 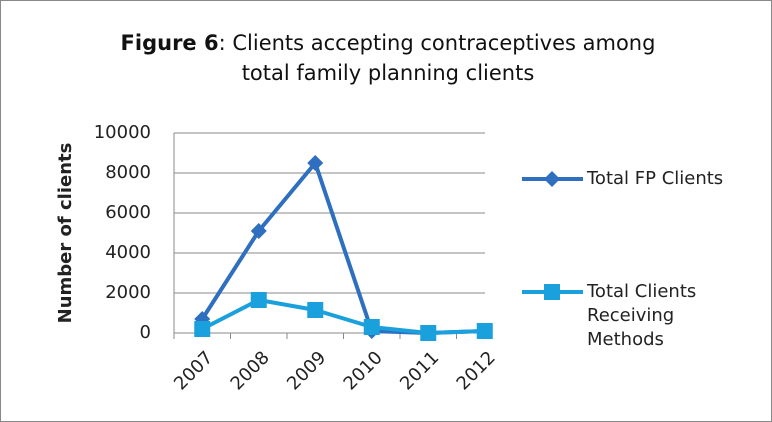 What do you see at coordinates (250, 370) in the screenshot?
I see `x-tick-label: 2008` at bounding box center [250, 370].